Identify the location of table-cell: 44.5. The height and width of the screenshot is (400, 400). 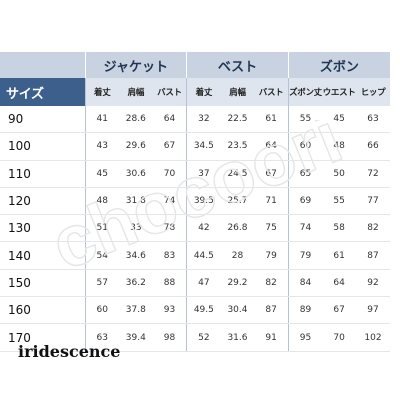
(203, 255).